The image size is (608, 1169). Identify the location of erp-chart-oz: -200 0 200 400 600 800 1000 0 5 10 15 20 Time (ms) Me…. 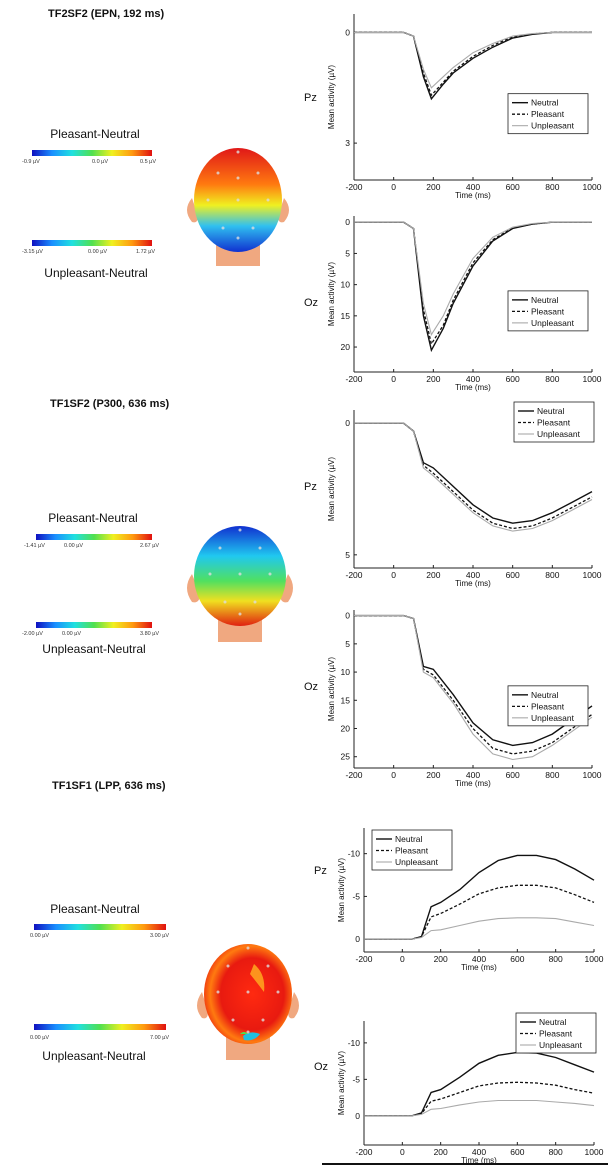
(453, 304).